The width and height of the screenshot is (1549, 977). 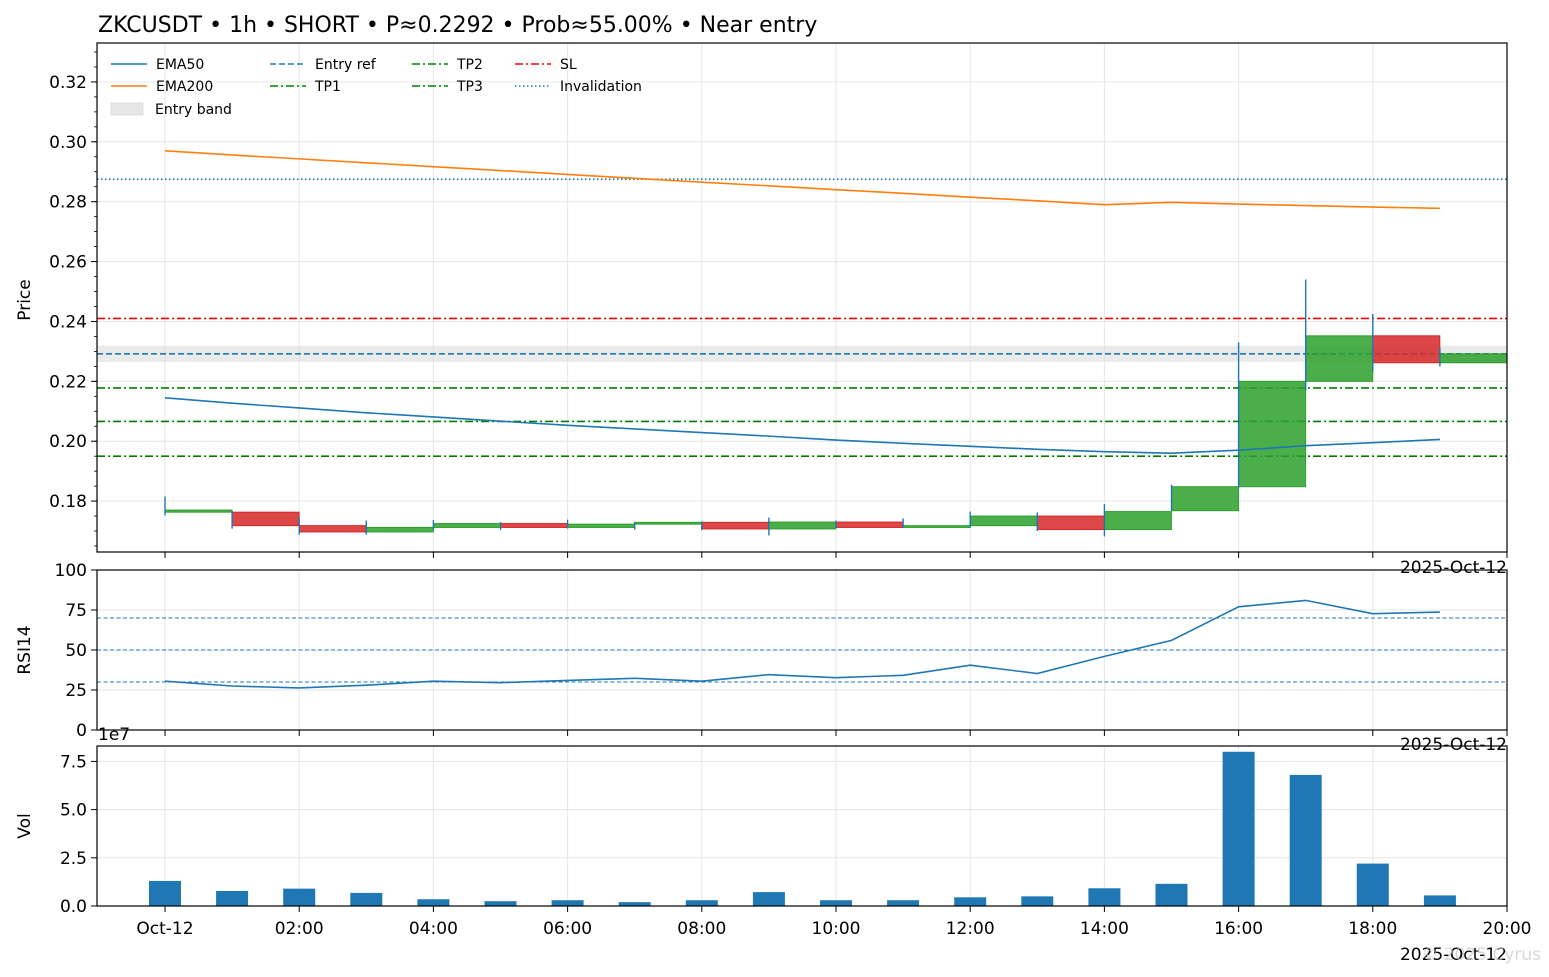 I want to click on y-tick-label: 50, so click(x=76, y=651).